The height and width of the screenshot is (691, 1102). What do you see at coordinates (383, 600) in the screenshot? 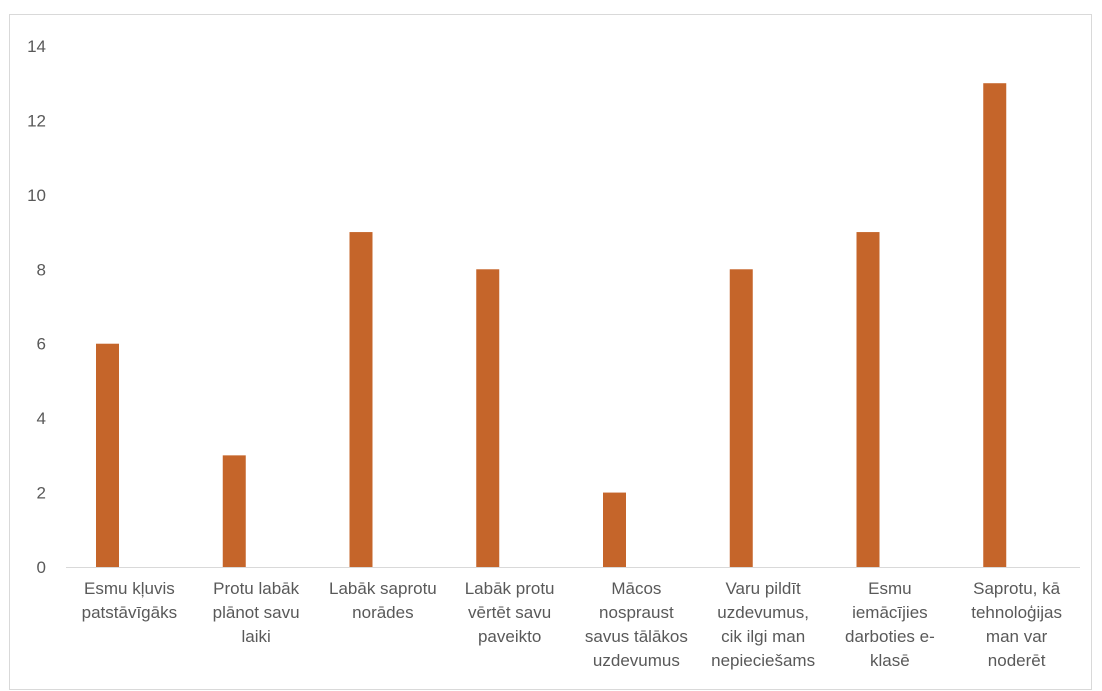
I see `x-tick-label: Labāk saprotu norādes` at bounding box center [383, 600].